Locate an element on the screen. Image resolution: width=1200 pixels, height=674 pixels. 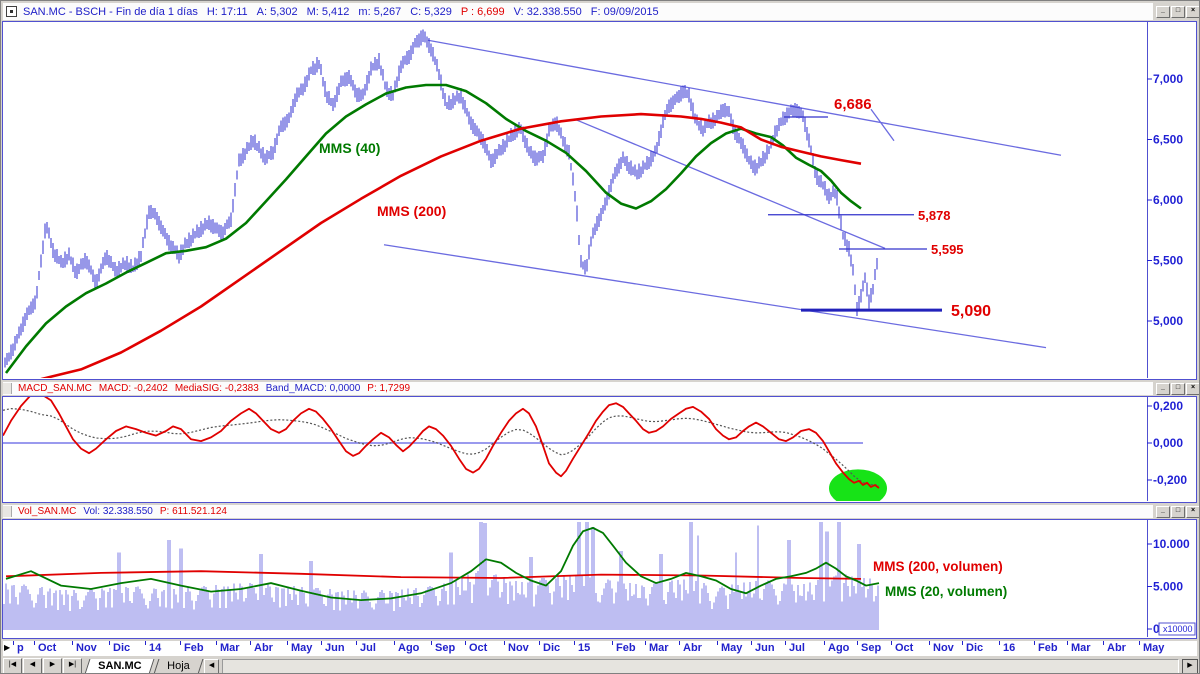
prev-sheet-button: ◀ is located at coordinates (32, 665).